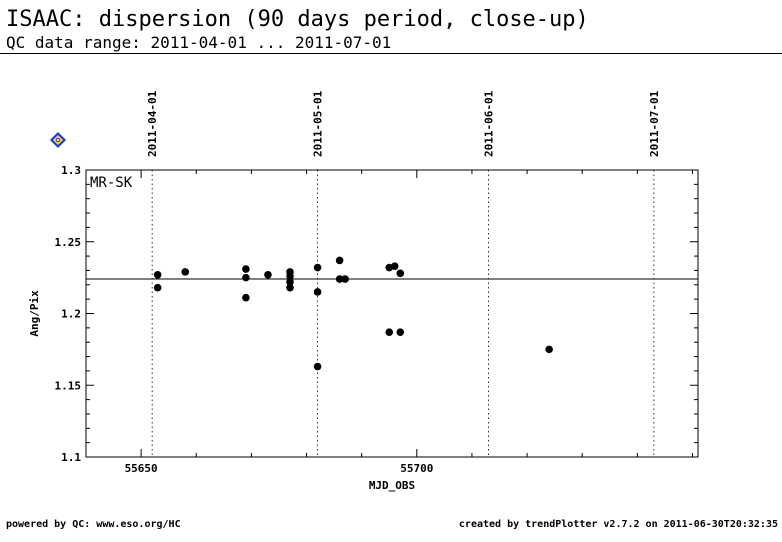  What do you see at coordinates (318, 123) in the screenshot?
I see `date-marker-label: 2011-05-01` at bounding box center [318, 123].